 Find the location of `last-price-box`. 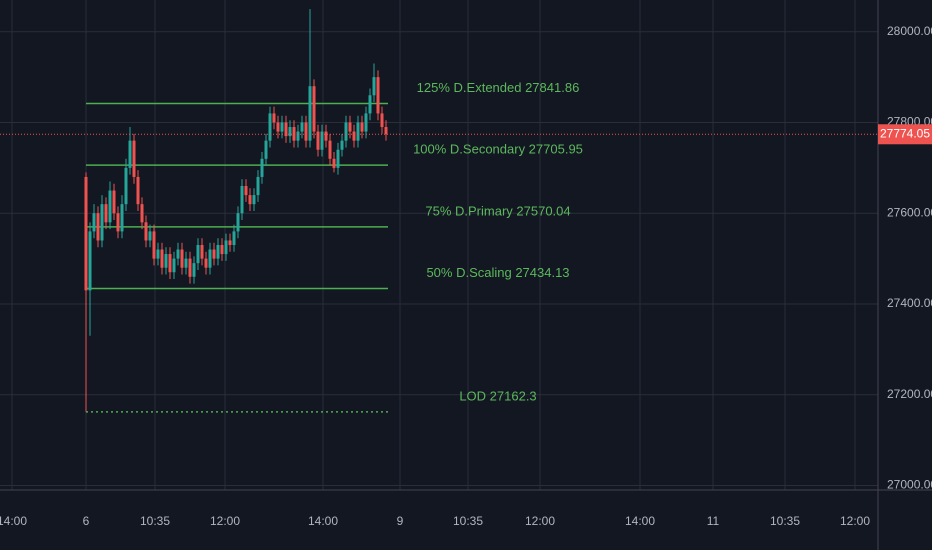

last-price-box is located at coordinates (905, 134).